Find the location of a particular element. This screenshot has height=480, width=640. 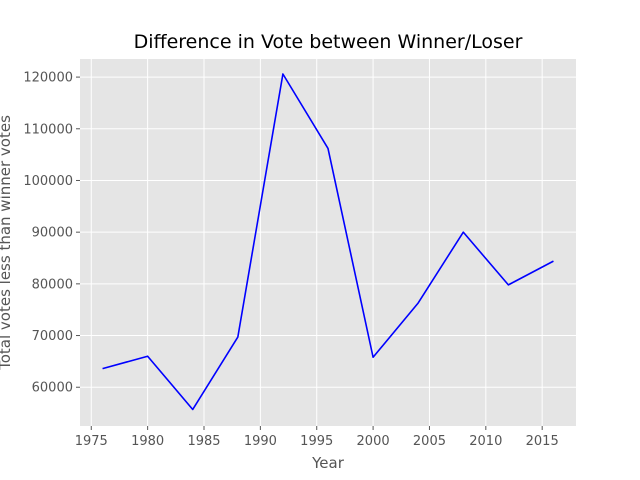

chart-title: Difference in Vote between Winner/Loser is located at coordinates (328, 42).